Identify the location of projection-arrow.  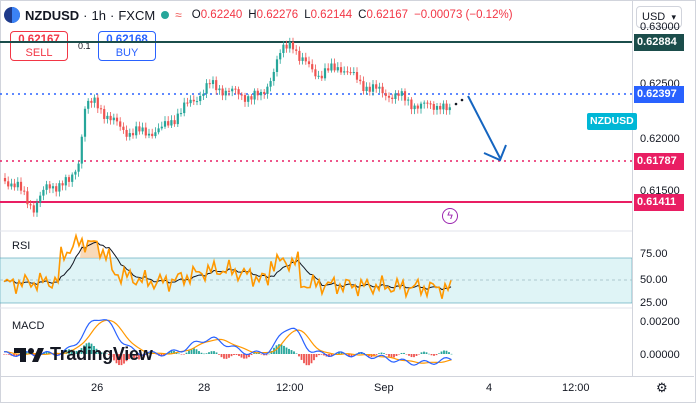
(484, 127).